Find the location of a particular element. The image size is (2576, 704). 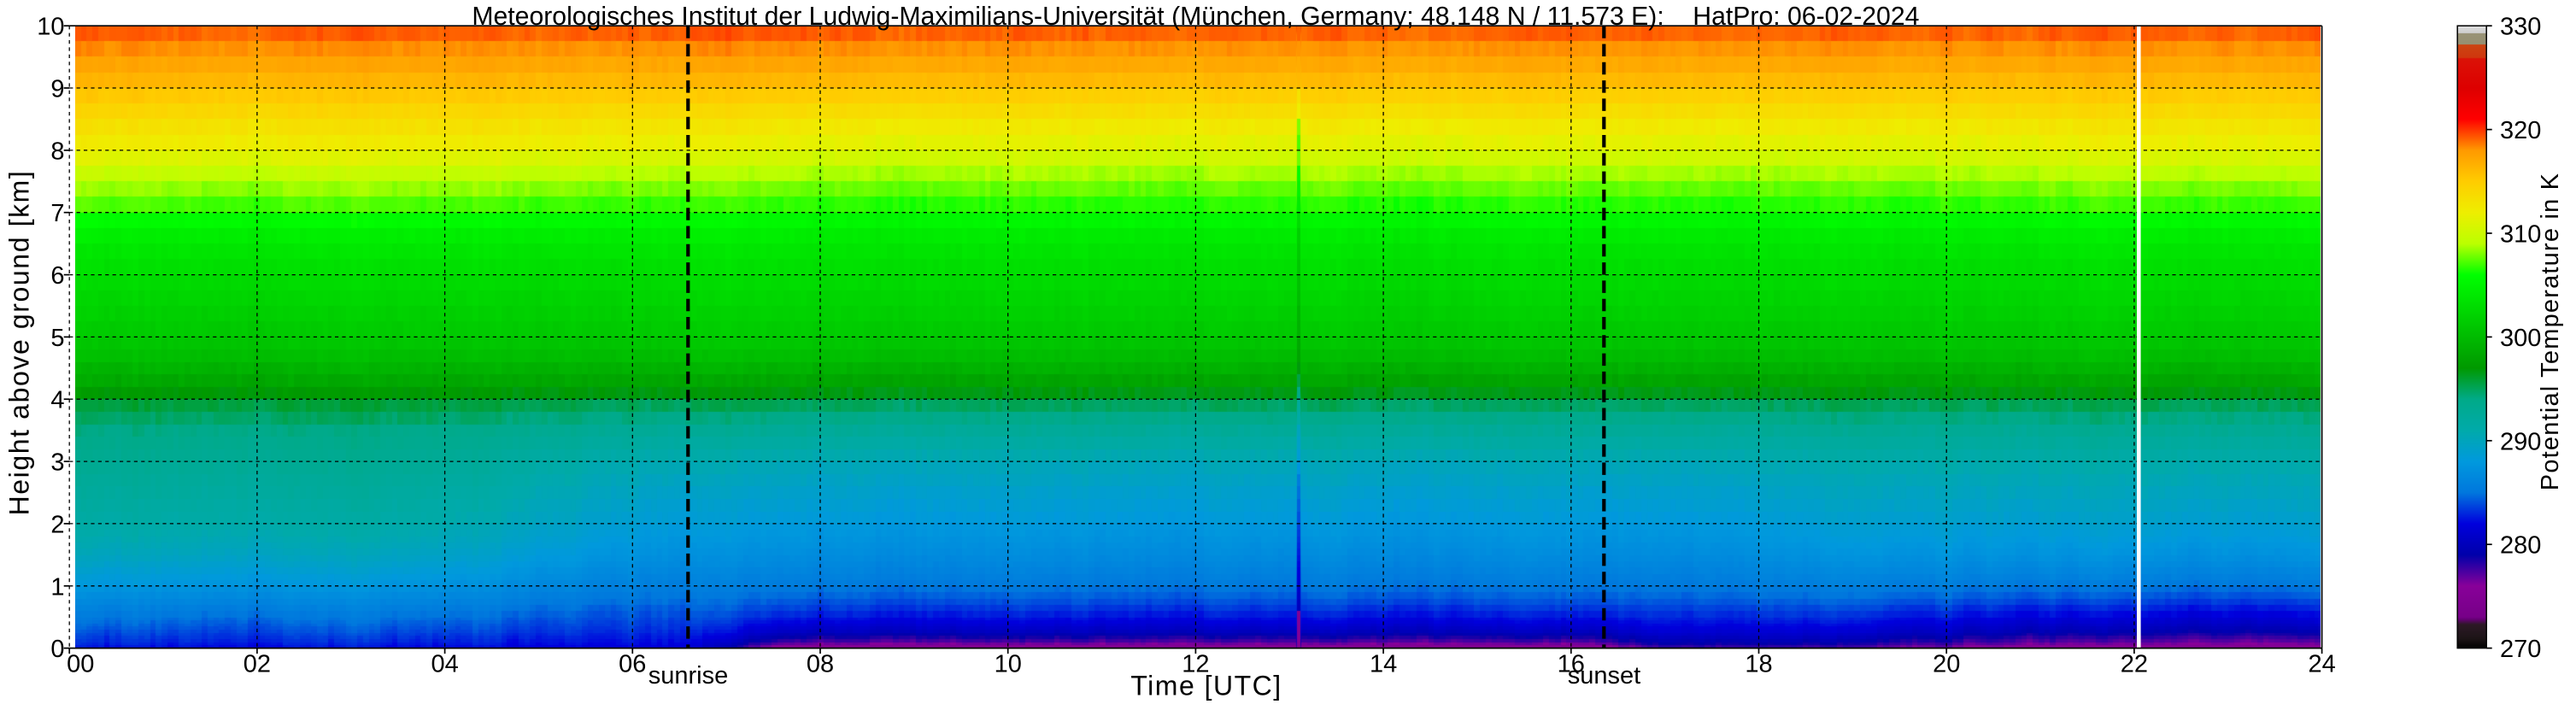

svg-text: 8 is located at coordinates (57, 151).